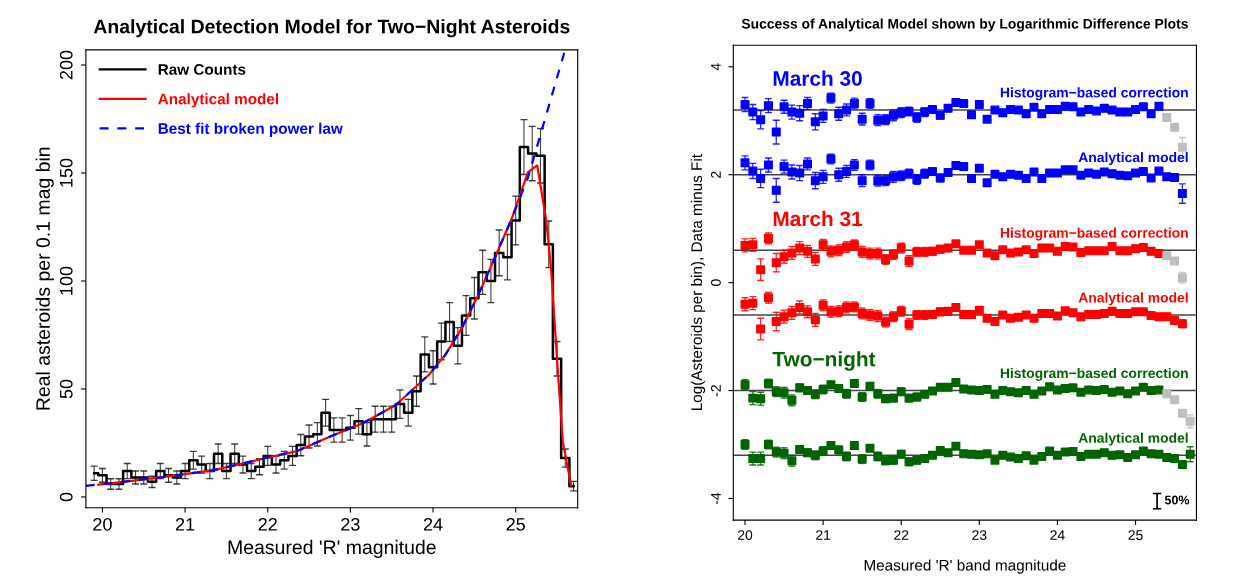 This screenshot has height=587, width=1245. What do you see at coordinates (66, 65) in the screenshot?
I see `y-tick-label: 200` at bounding box center [66, 65].